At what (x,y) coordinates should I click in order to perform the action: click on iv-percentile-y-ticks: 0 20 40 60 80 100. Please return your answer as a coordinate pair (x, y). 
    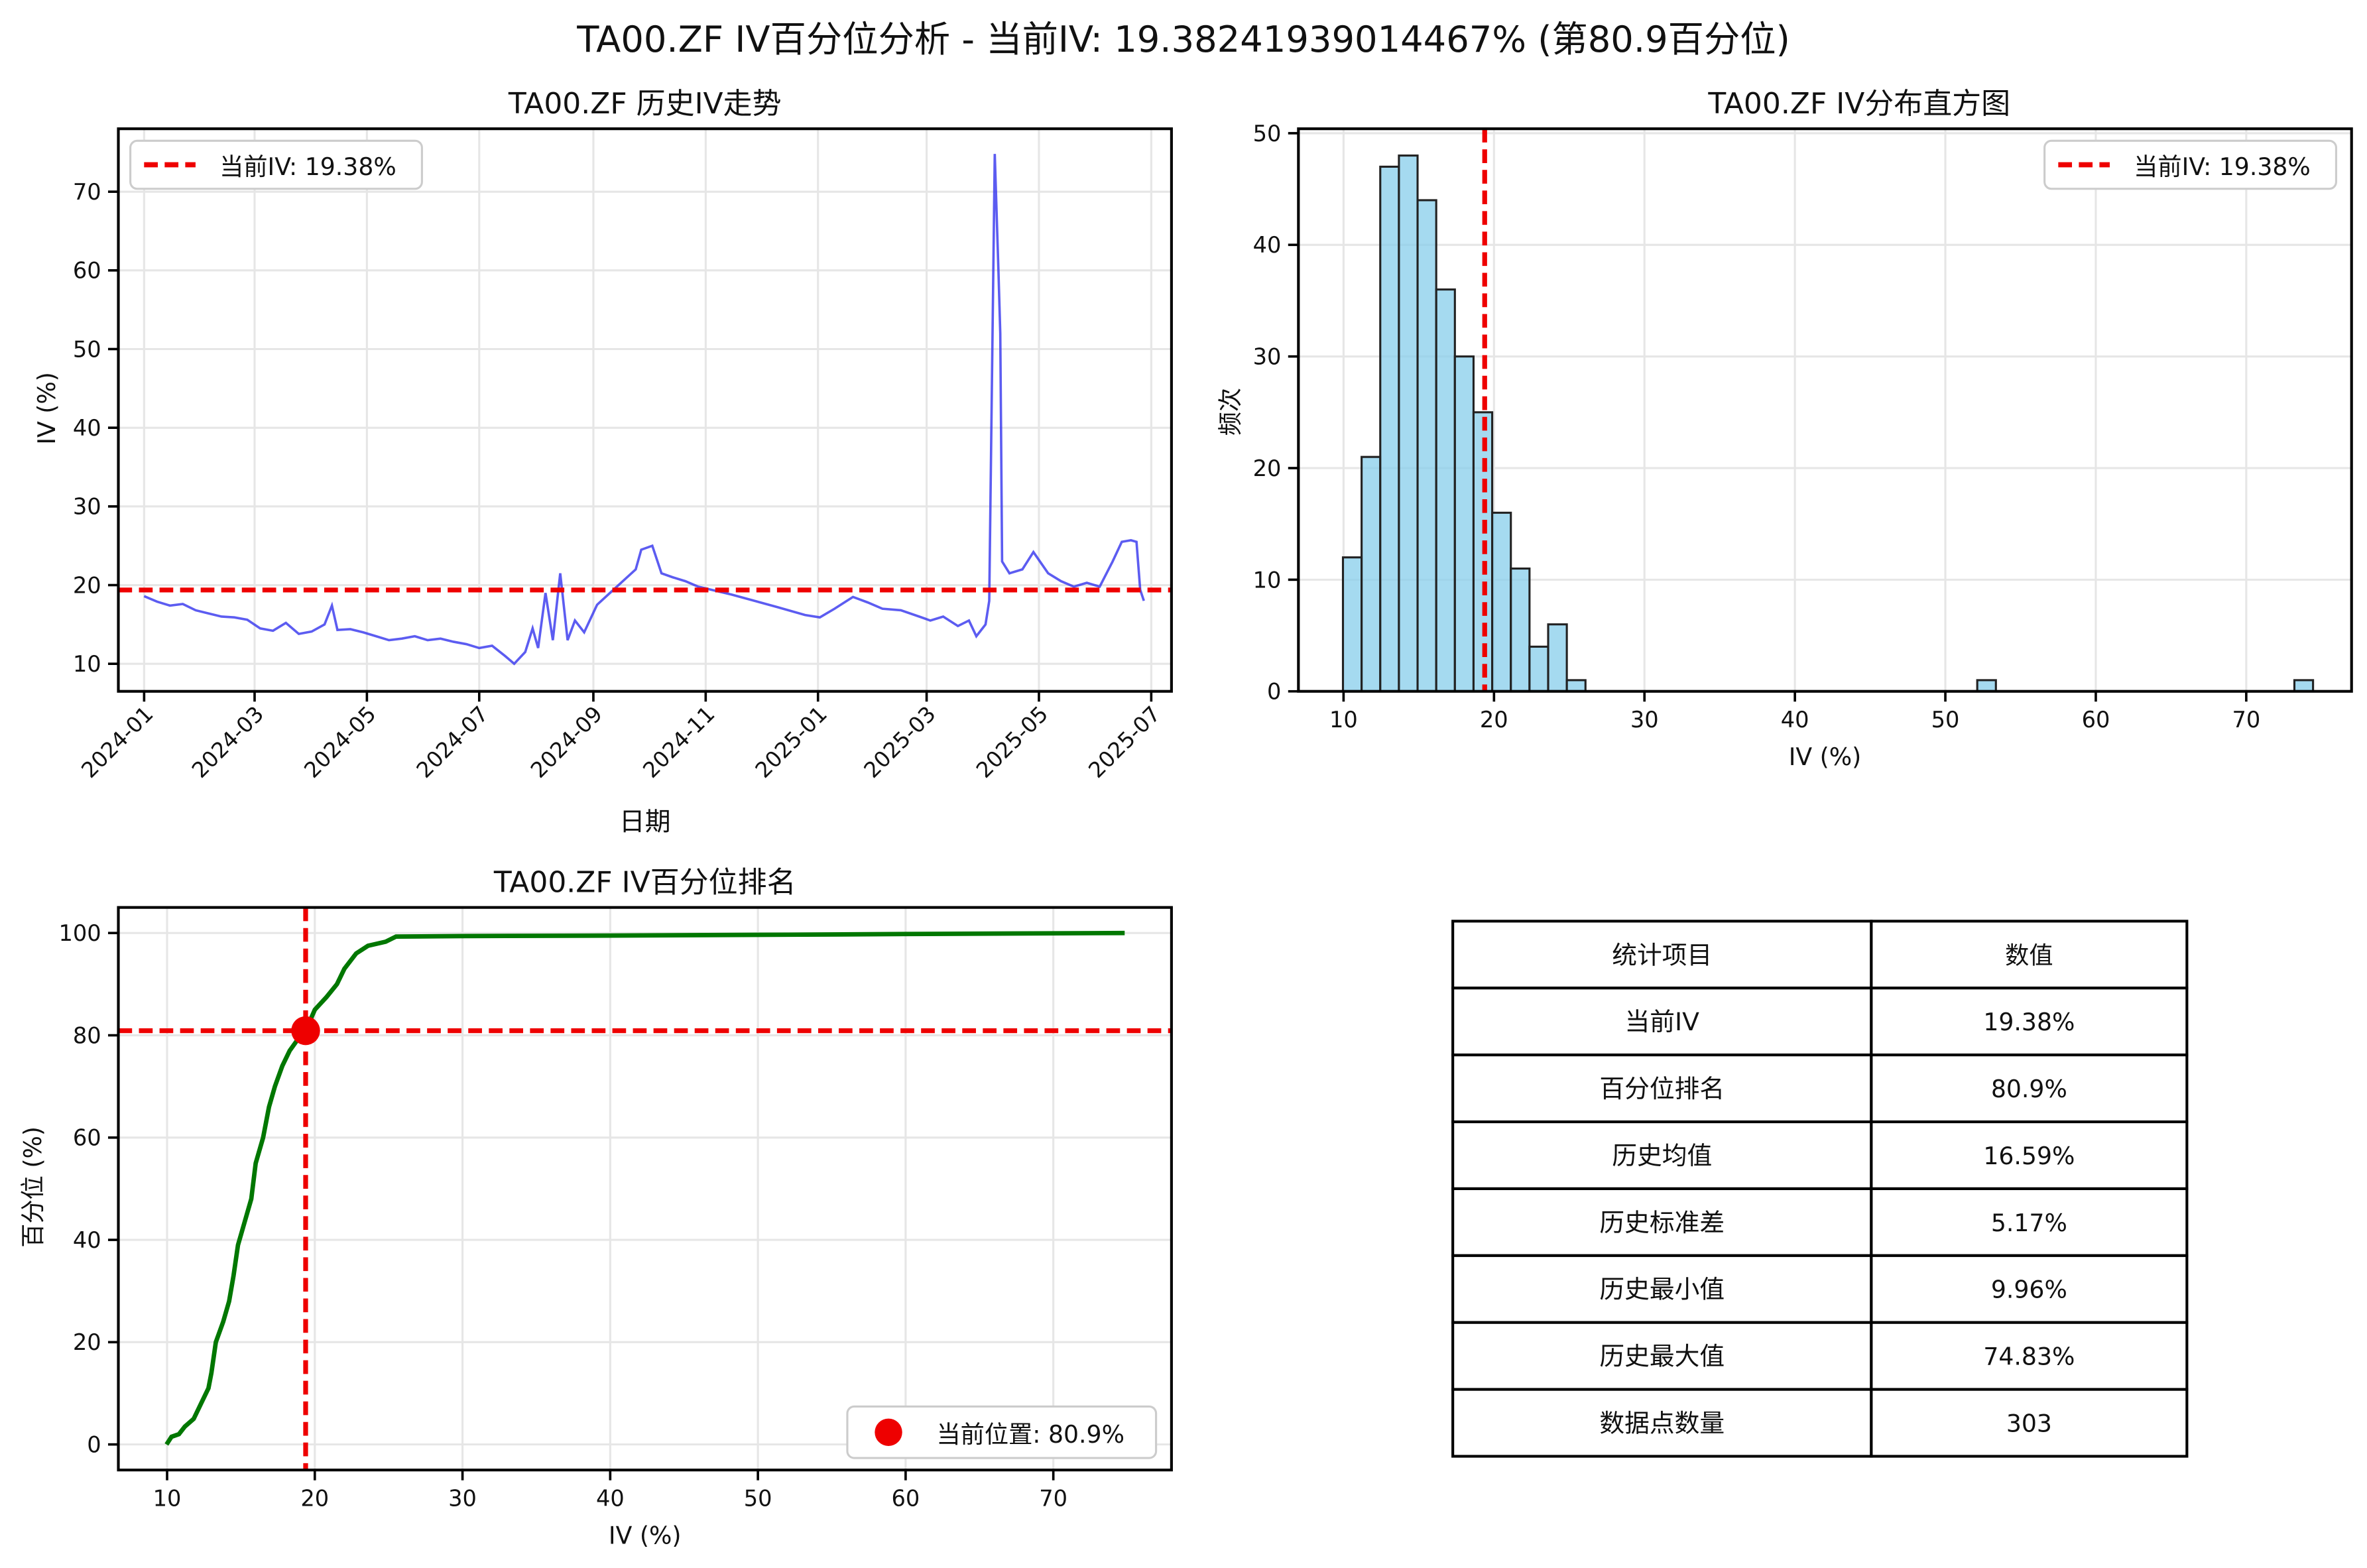
    Looking at the image, I should click on (89, 1189).